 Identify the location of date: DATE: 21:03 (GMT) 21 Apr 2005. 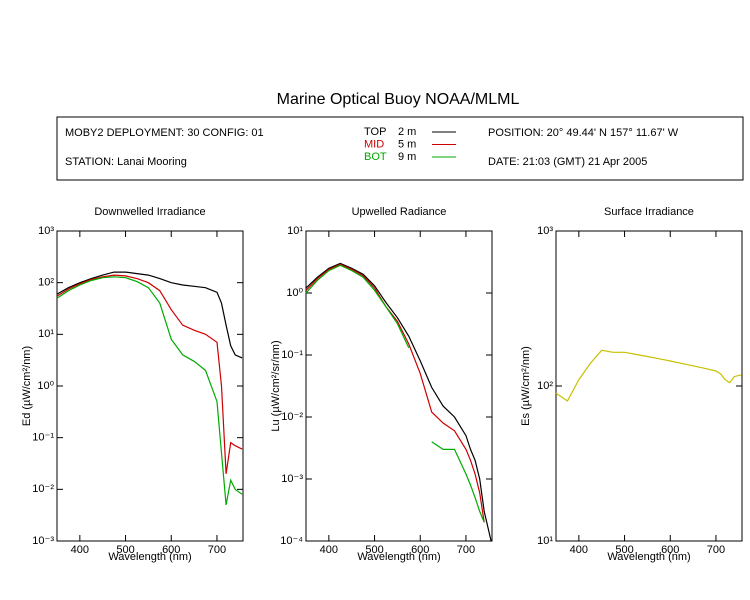
(567, 162).